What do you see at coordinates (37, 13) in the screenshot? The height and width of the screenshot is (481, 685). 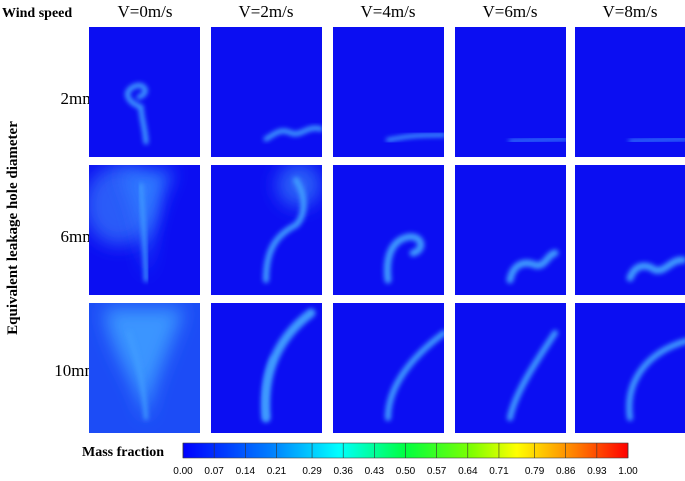 I see `corner-label: Wind speed` at bounding box center [37, 13].